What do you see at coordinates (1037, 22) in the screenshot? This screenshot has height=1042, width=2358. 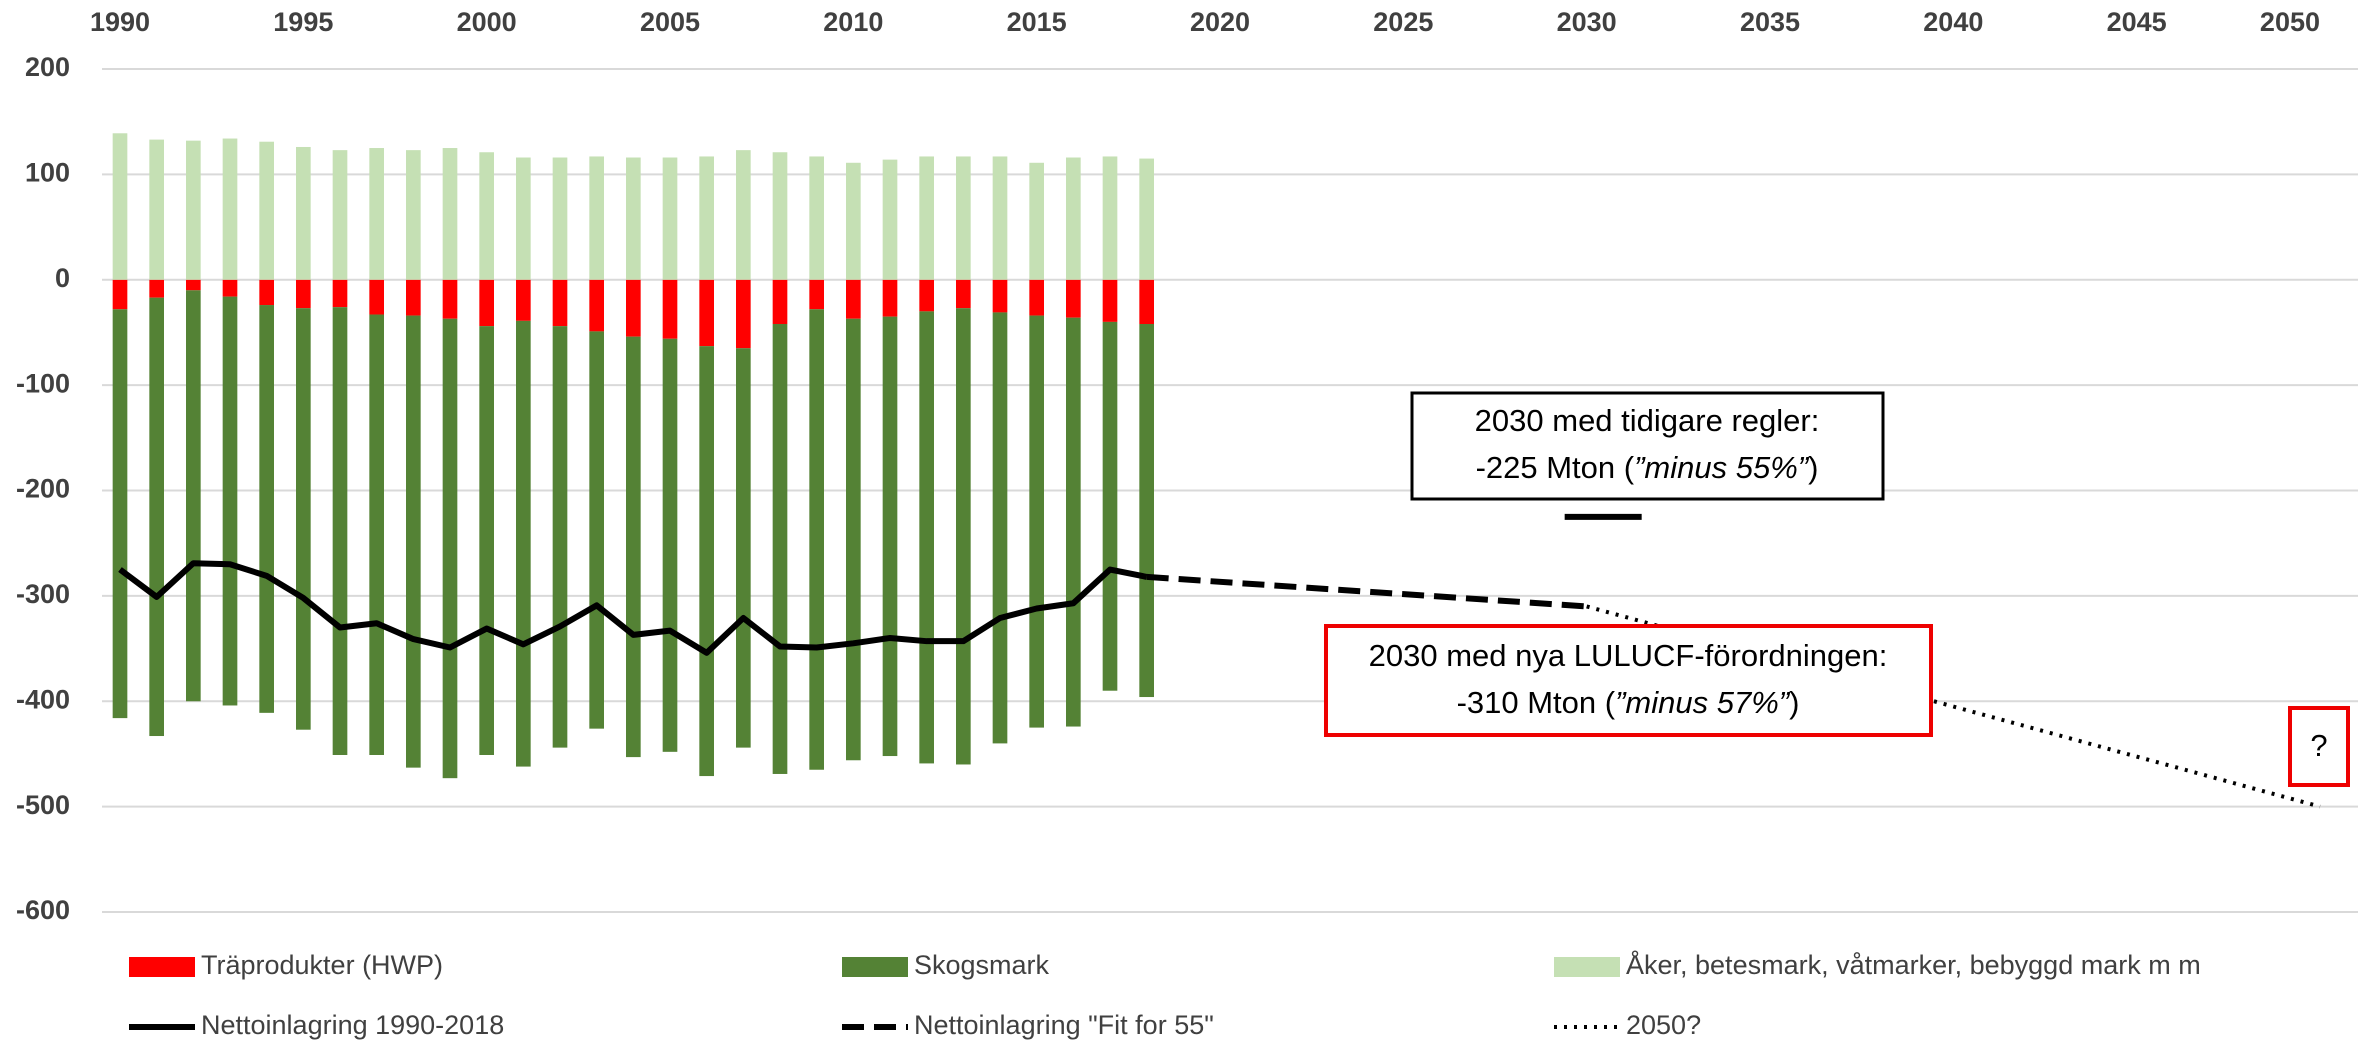 I see `x-tick-label: 2015` at bounding box center [1037, 22].